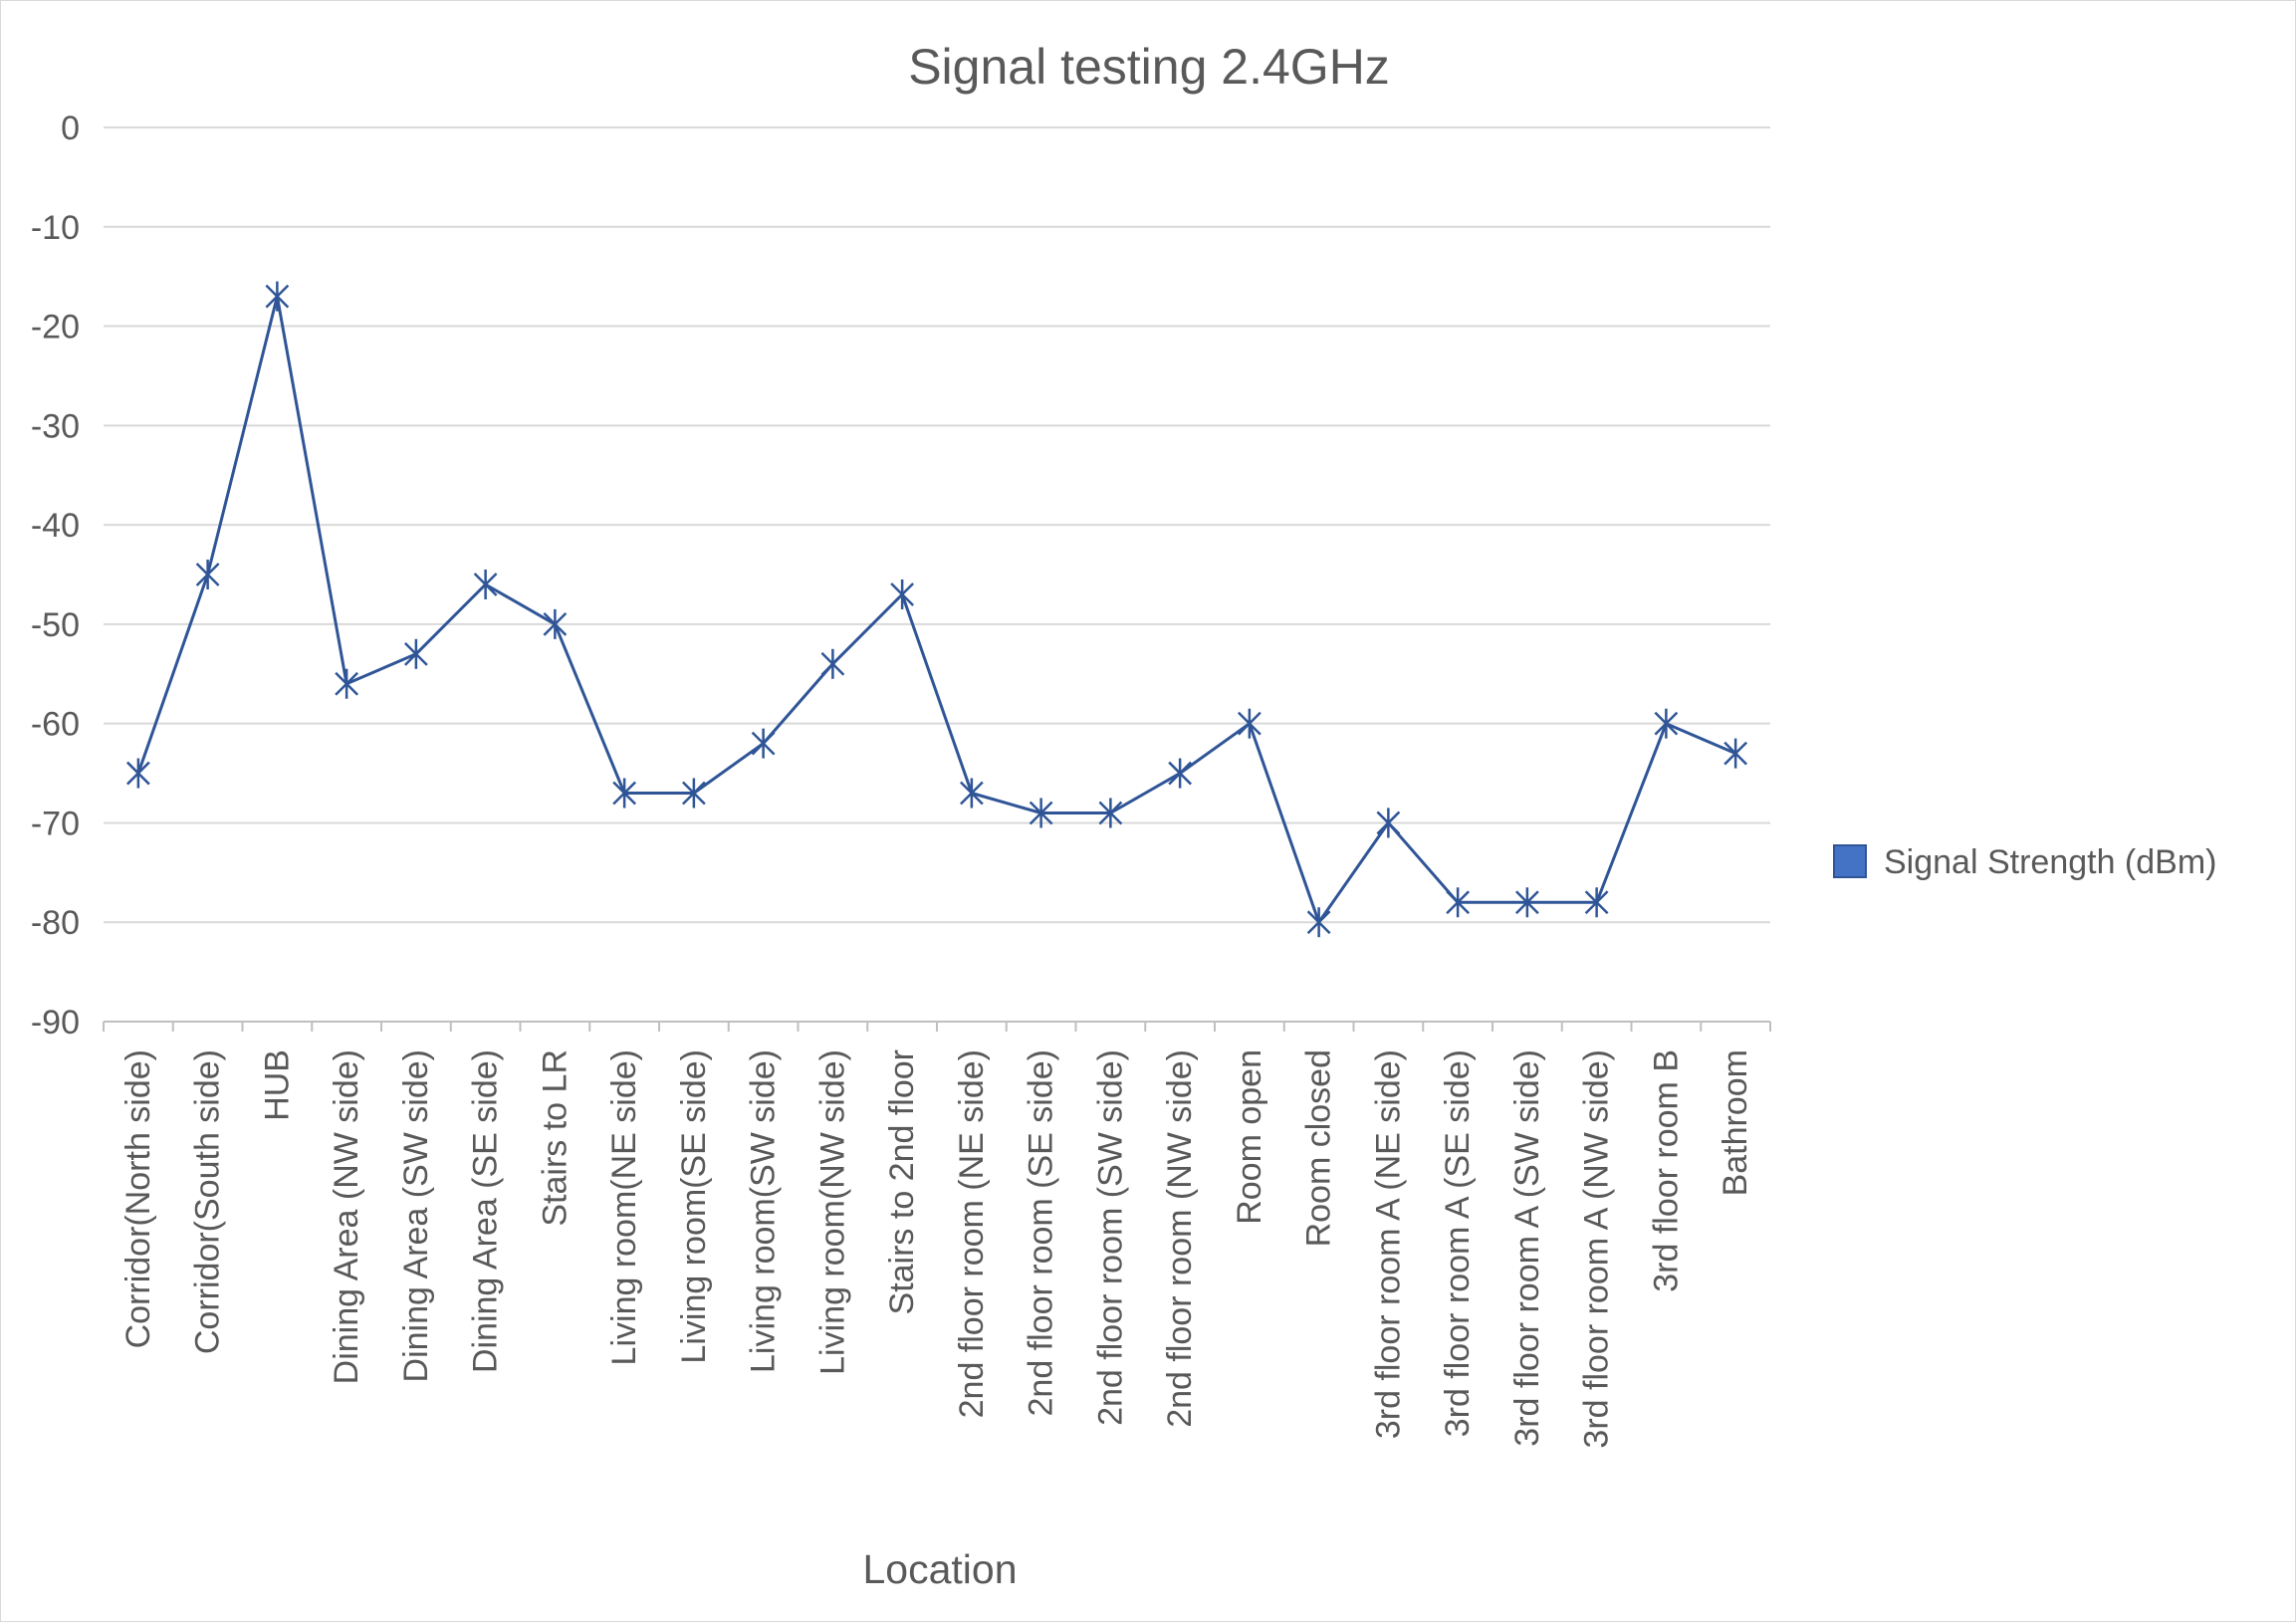 Image resolution: width=2296 pixels, height=1623 pixels. What do you see at coordinates (55, 328) in the screenshot?
I see `y-tick-label: -20` at bounding box center [55, 328].